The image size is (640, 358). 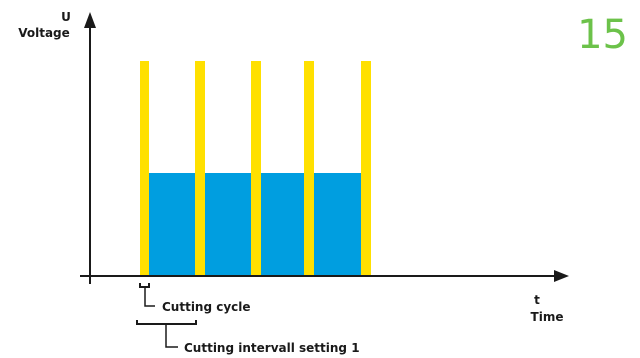 What do you see at coordinates (166, 322) in the screenshot?
I see `cutting-interval-bracket` at bounding box center [166, 322].